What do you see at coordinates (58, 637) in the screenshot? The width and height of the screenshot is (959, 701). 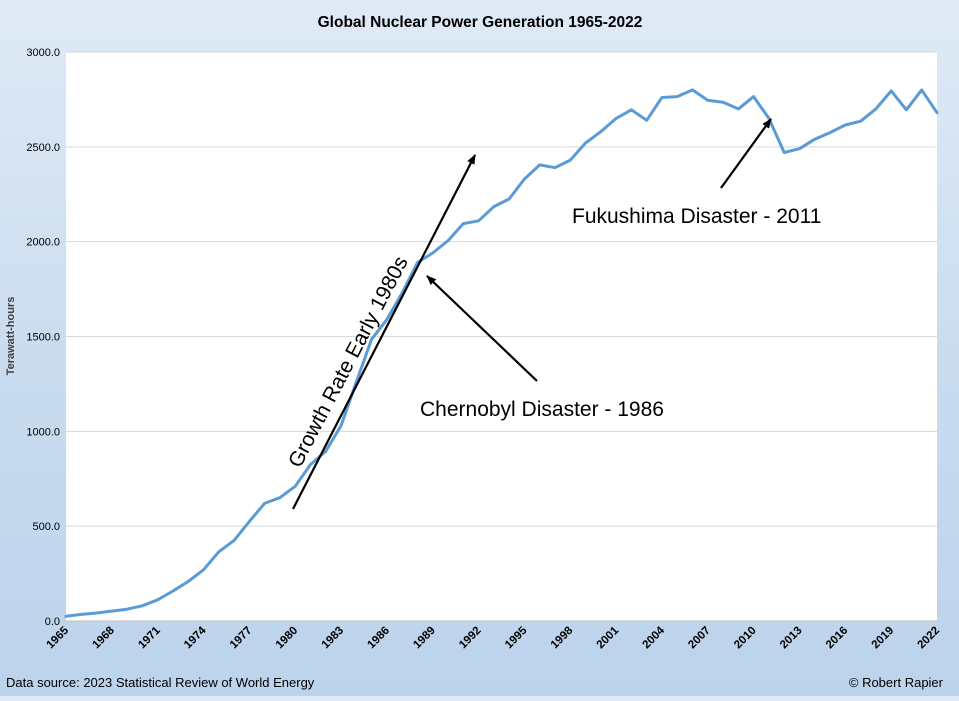 I see `x-tick-label: 1965` at bounding box center [58, 637].